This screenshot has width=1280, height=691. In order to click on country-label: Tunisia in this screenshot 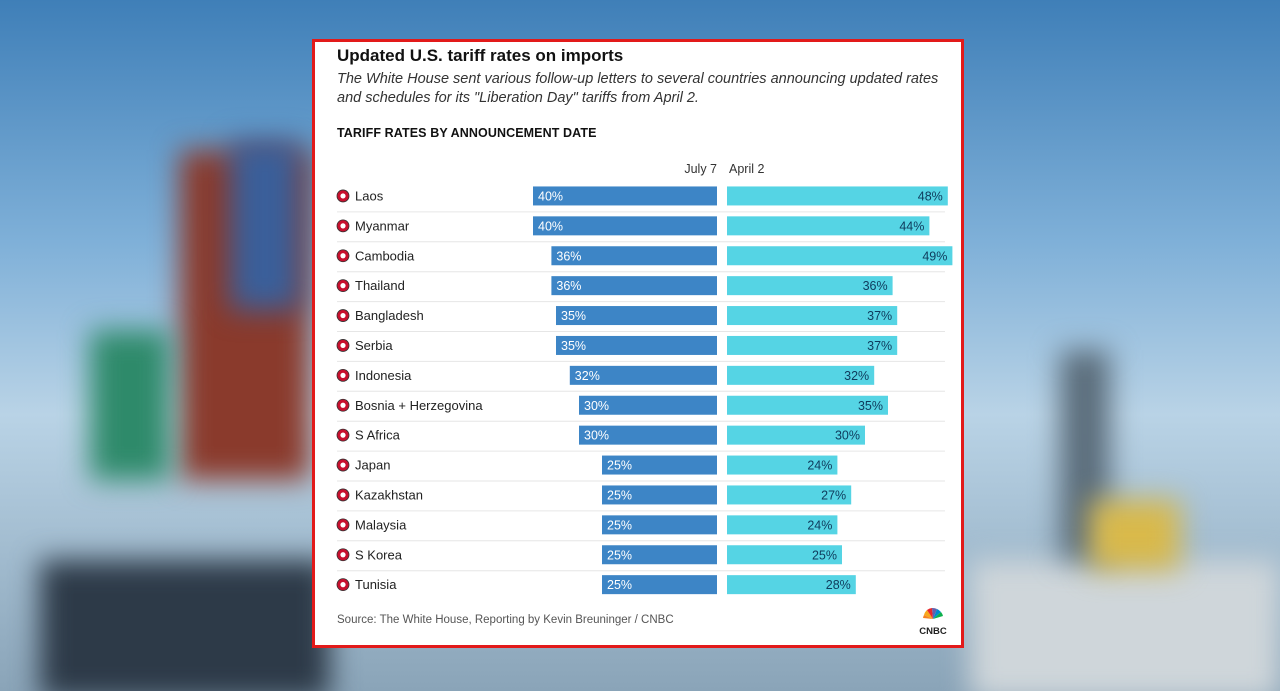, I will do `click(376, 584)`.